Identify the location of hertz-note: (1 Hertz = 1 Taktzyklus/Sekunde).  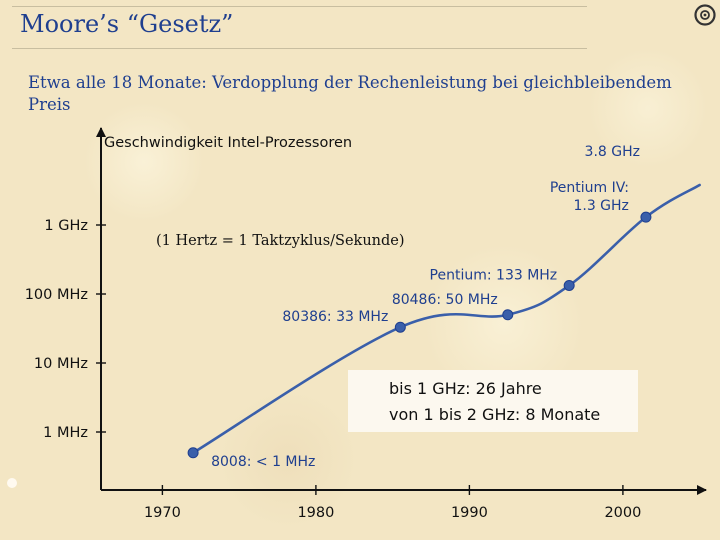
(280, 241).